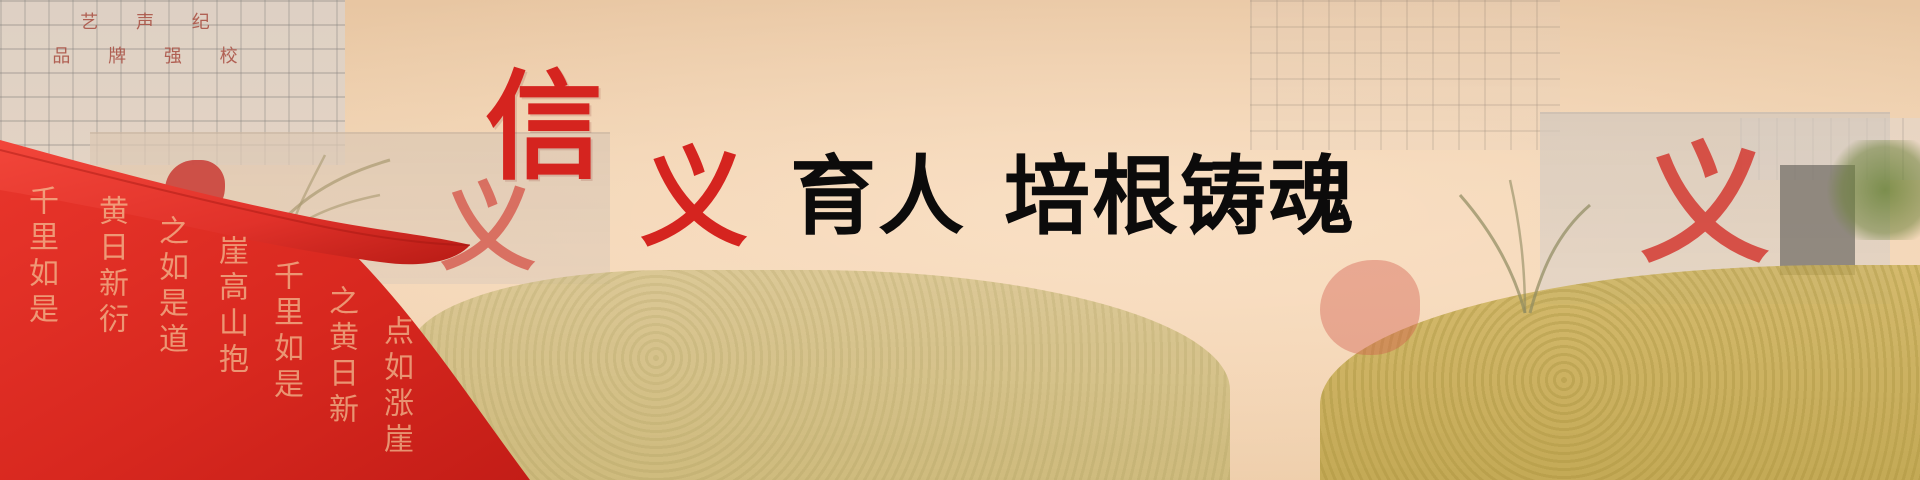  Describe the element at coordinates (488, 228) in the screenshot. I see `red-sculpture-char-left: 义` at that location.